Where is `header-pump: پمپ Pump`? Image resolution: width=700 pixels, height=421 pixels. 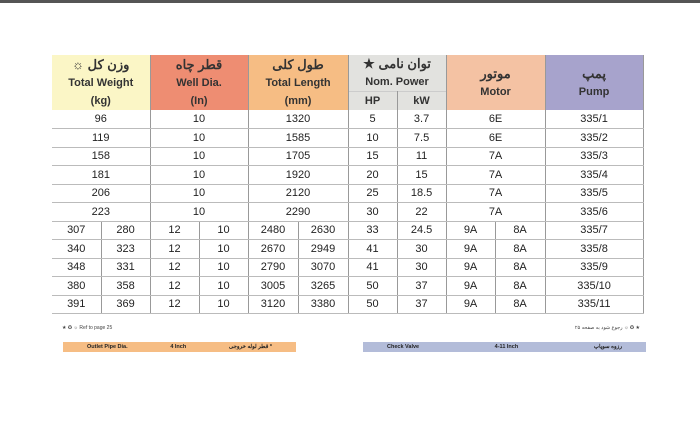
header-pump: پمپ Pump is located at coordinates (594, 82).